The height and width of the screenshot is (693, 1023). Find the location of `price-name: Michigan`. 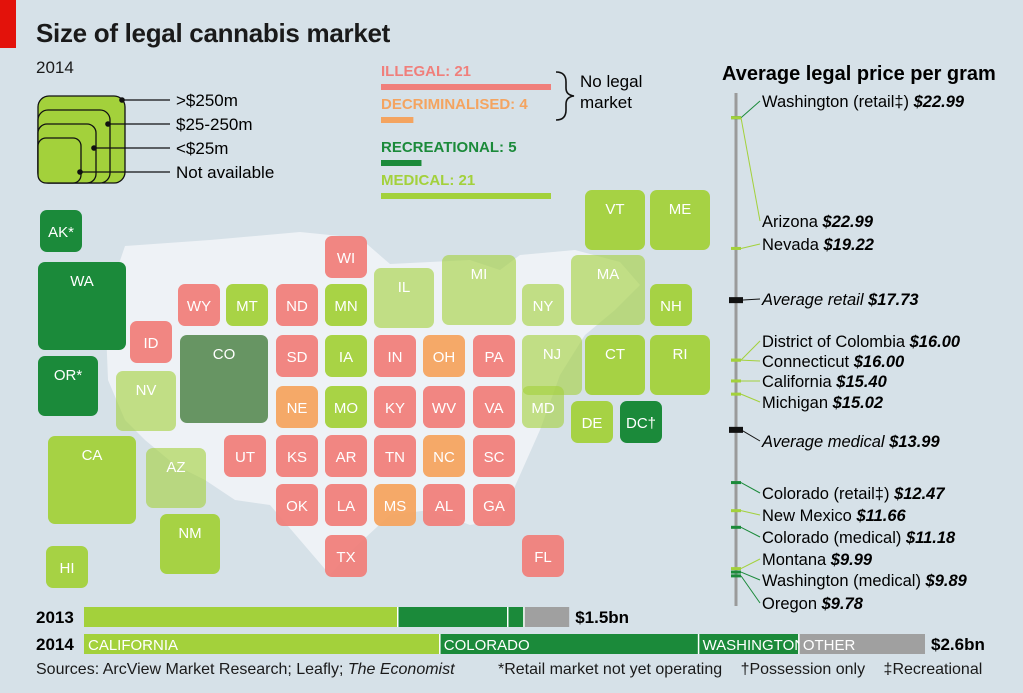

price-name: Michigan is located at coordinates (797, 403).